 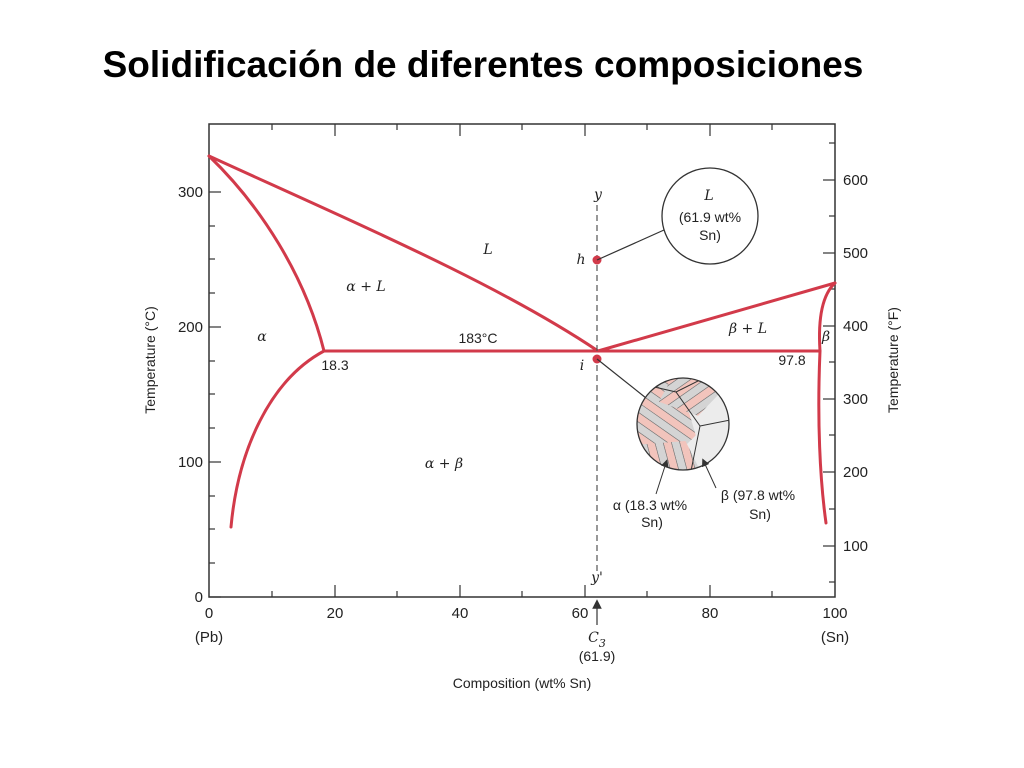 What do you see at coordinates (855, 253) in the screenshot?
I see `y-right-tick-label: 500` at bounding box center [855, 253].